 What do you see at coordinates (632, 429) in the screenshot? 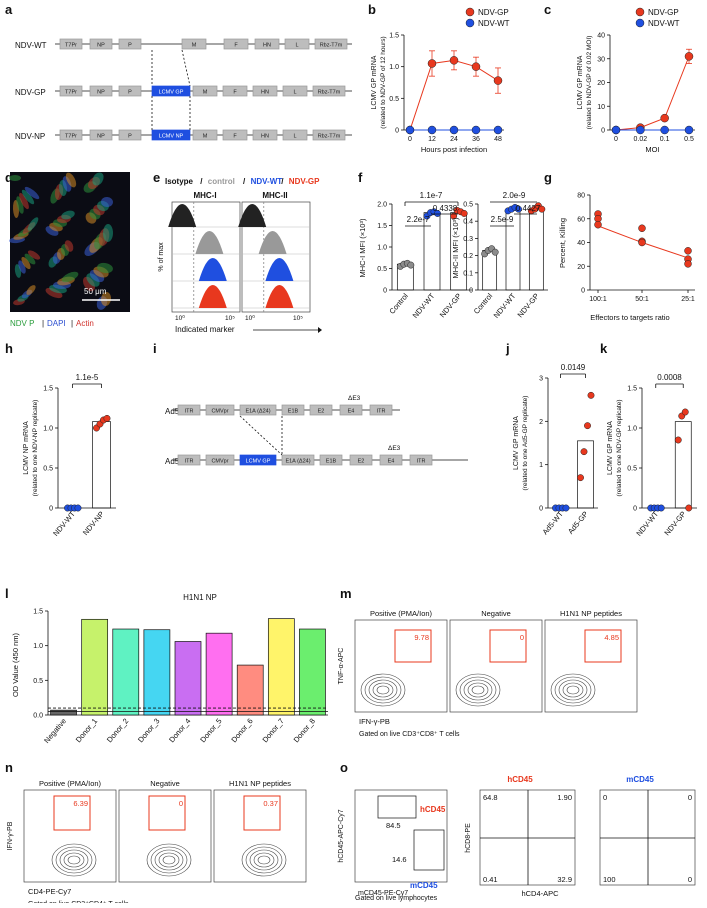
I see `pk-y-tick-label: 1.0` at bounding box center [632, 429].